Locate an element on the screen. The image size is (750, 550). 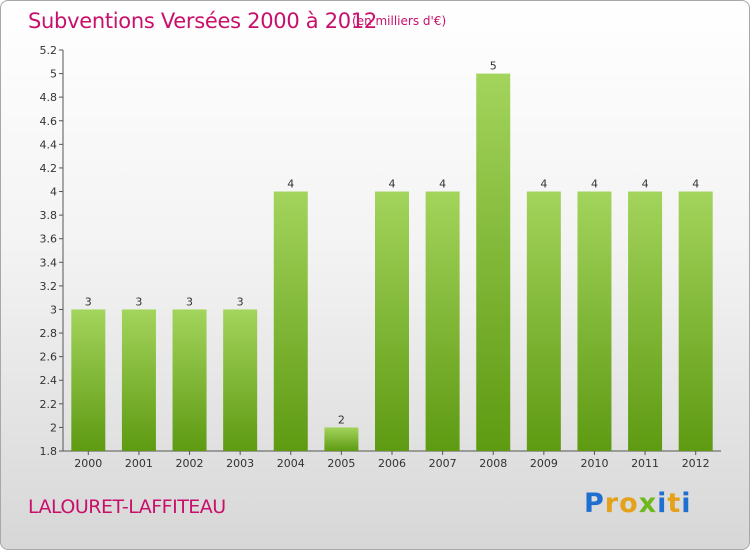
y-tick-label: 4 is located at coordinates (53, 192).